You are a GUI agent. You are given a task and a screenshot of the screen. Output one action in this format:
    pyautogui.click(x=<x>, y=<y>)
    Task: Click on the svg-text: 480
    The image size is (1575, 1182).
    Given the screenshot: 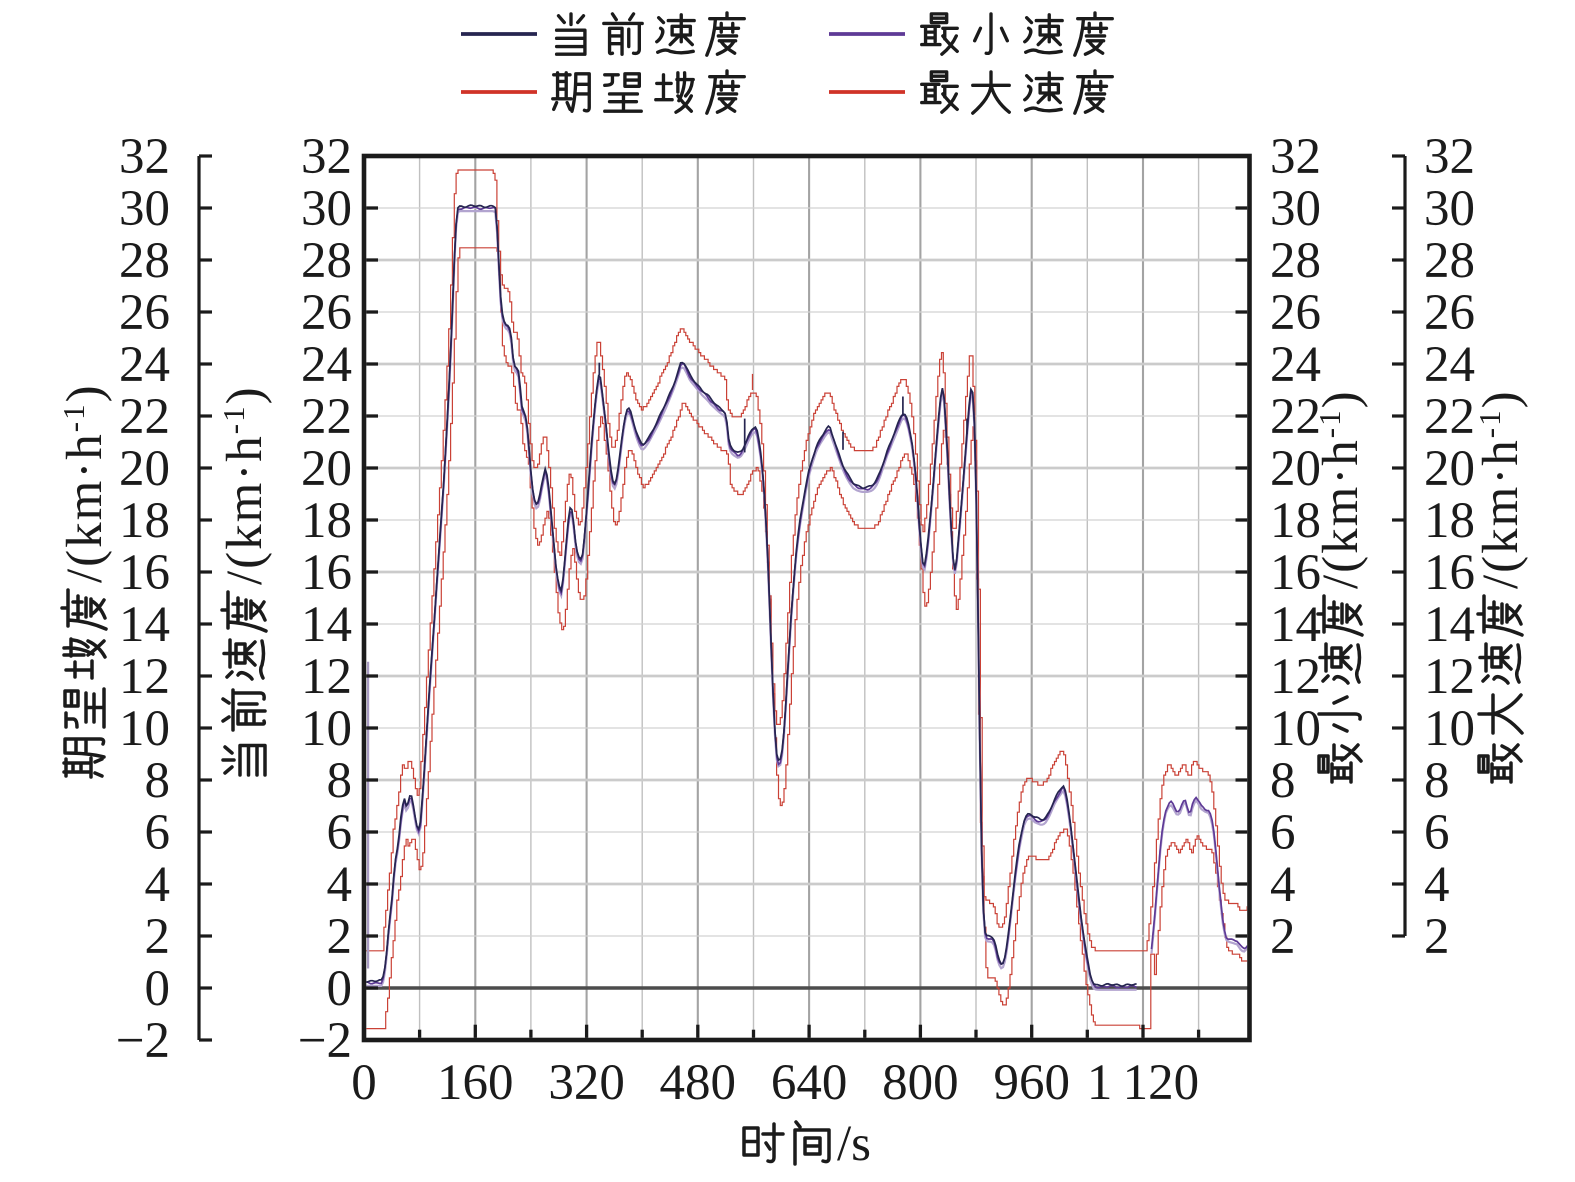 What is the action you would take?
    pyautogui.click(x=698, y=1083)
    